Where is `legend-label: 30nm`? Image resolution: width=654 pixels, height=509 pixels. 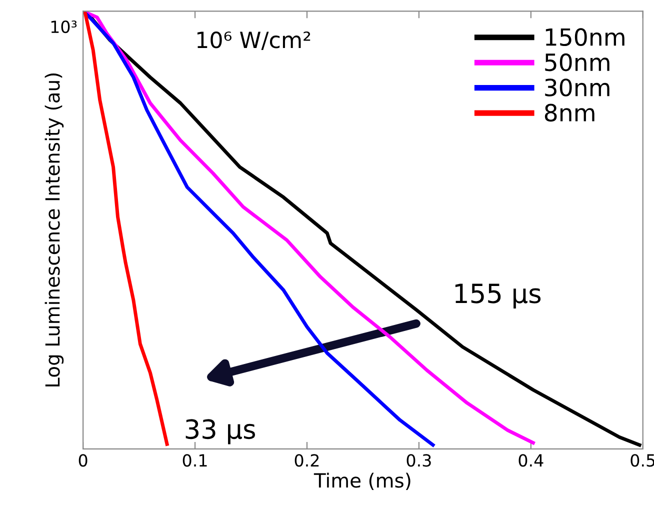 legend-label: 30nm is located at coordinates (577, 87).